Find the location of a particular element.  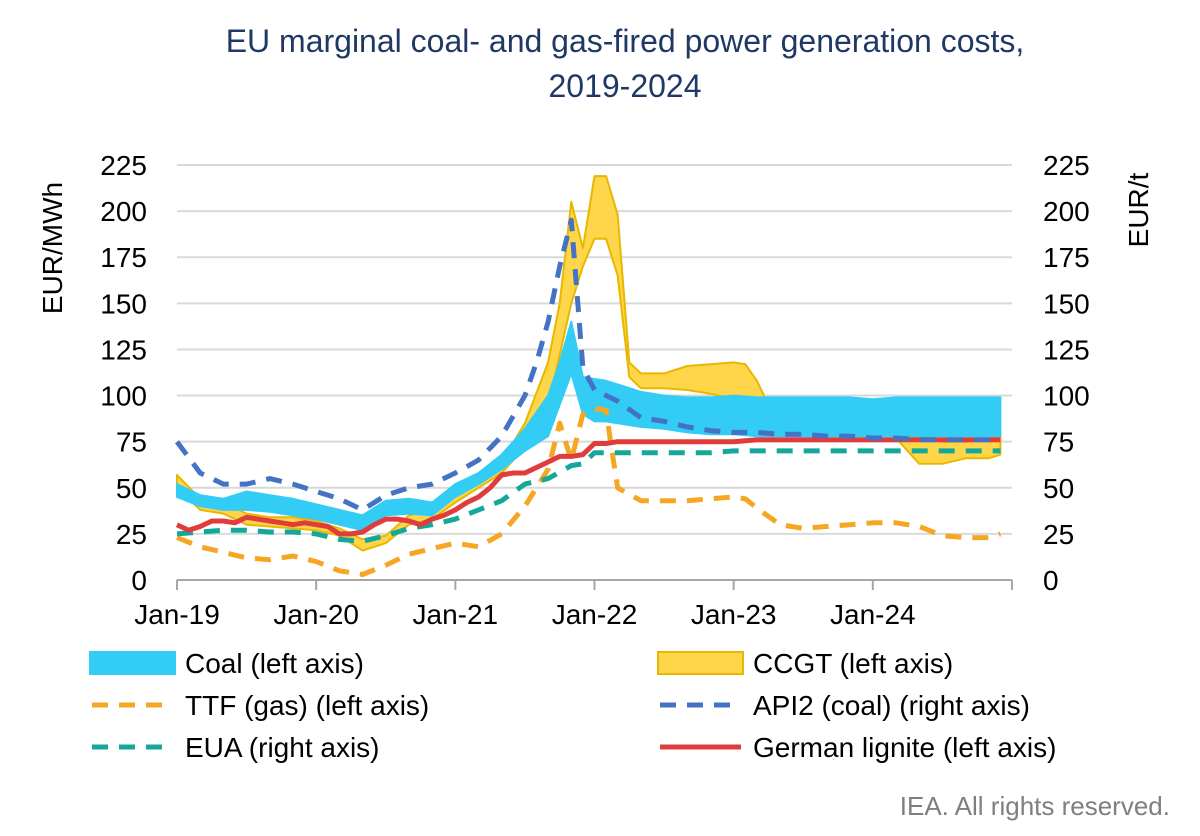

y-axis-left-label: EUR/MWh is located at coordinates (52, 248).